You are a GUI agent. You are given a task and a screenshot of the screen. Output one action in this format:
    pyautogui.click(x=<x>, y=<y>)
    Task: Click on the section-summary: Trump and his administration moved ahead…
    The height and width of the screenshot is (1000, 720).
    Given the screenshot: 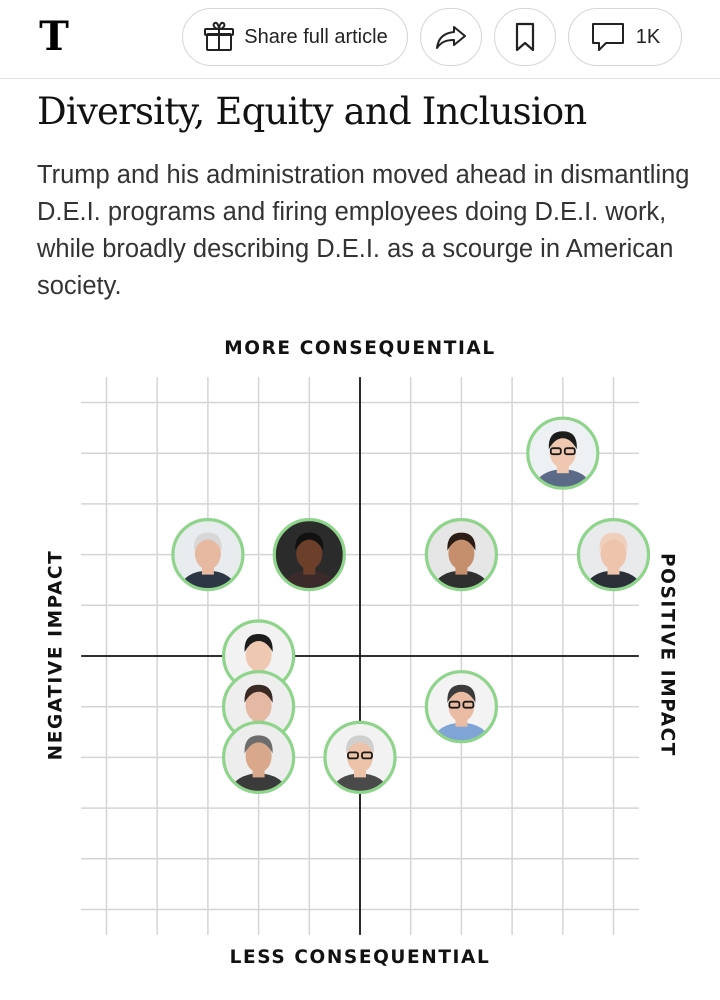 What is the action you would take?
    pyautogui.click(x=363, y=230)
    